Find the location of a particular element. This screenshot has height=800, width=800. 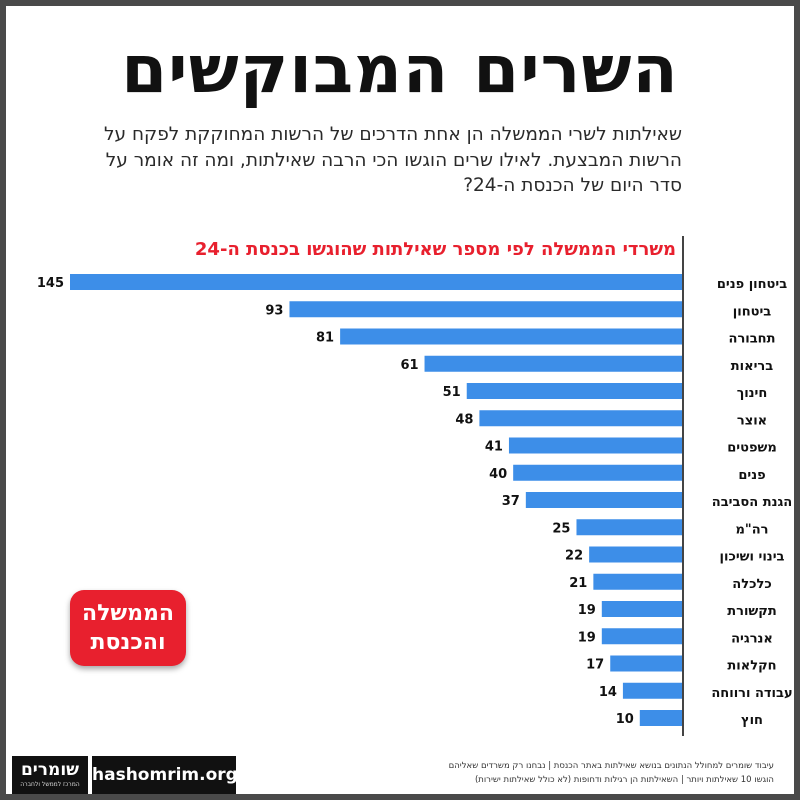

category-label-12: תקשורת is located at coordinates (751, 611).